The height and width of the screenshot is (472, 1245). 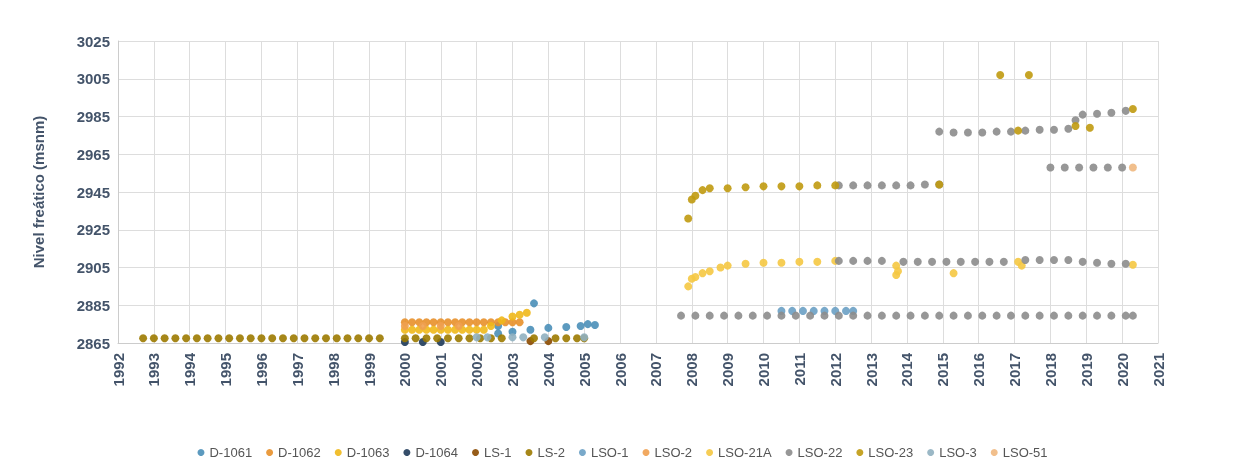 What do you see at coordinates (118, 370) in the screenshot?
I see `x-tick-label: 1992` at bounding box center [118, 370].